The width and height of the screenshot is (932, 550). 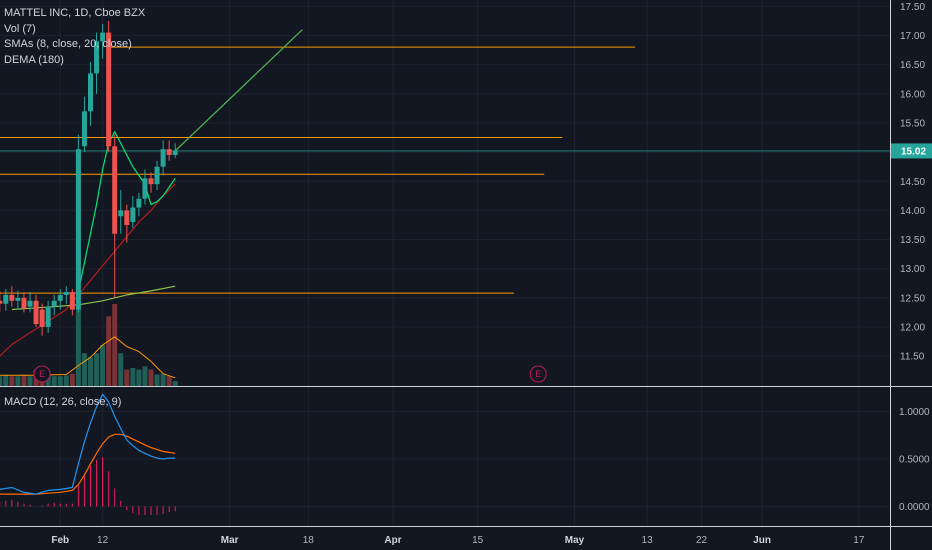 I want to click on price-tick-label: 17.00, so click(x=912, y=36).